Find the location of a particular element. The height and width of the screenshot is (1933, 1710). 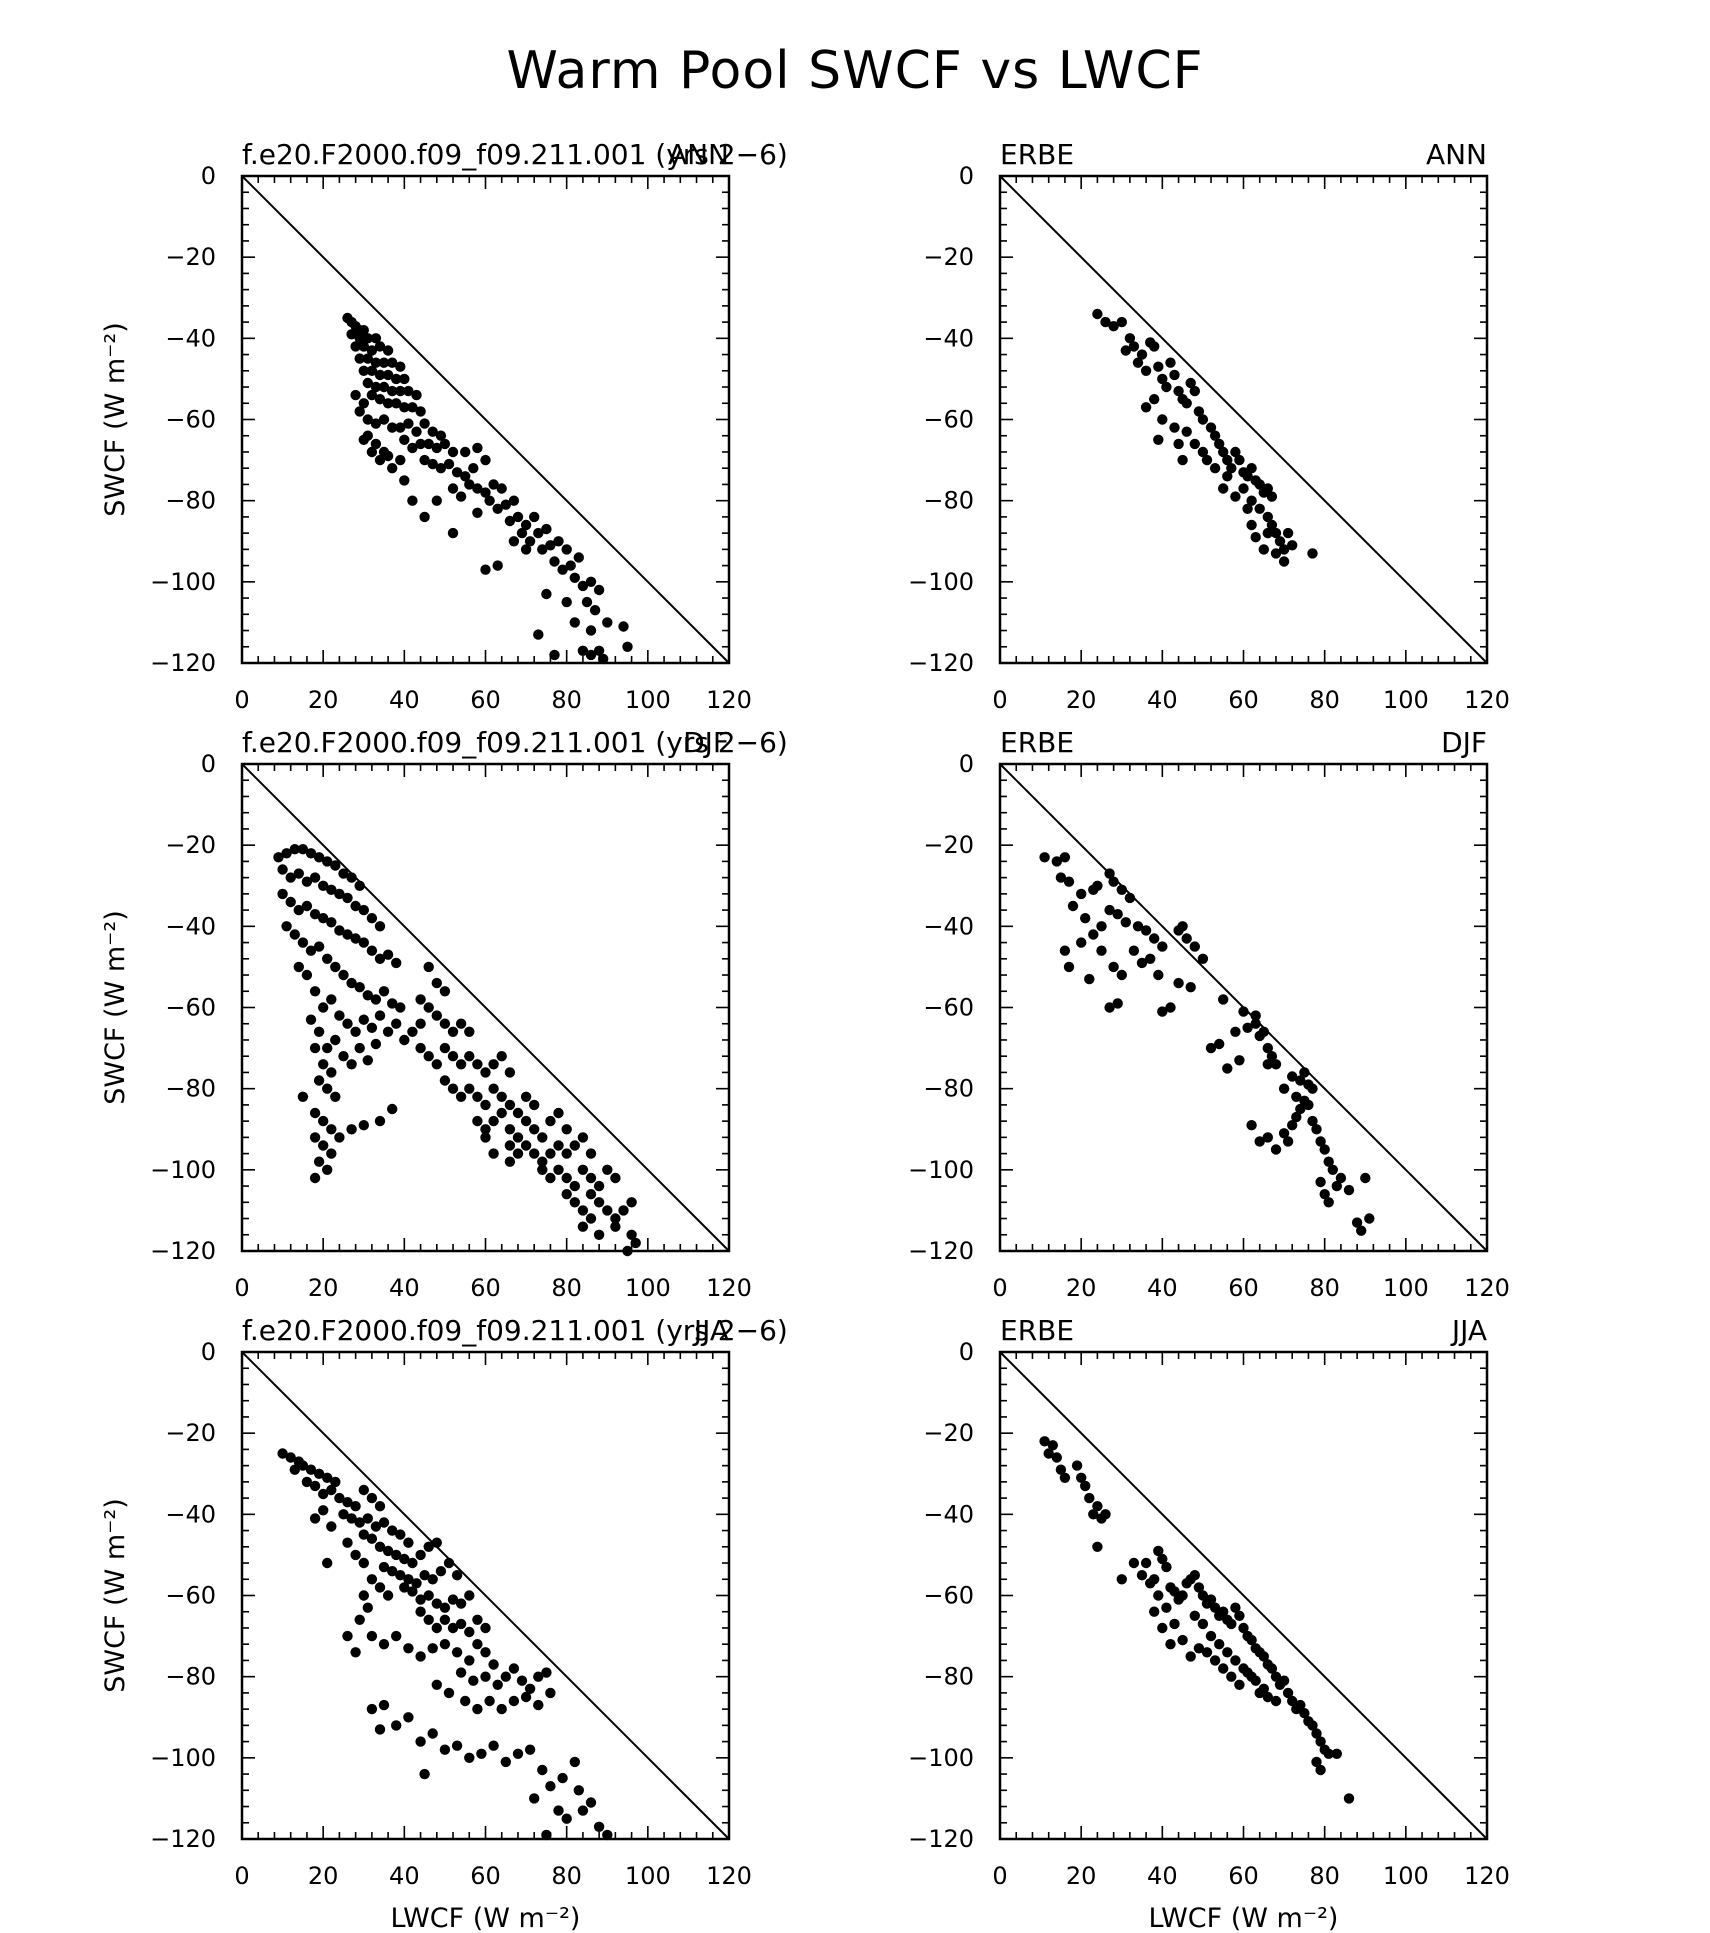

y-tick-label: −40 is located at coordinates (190, 338).